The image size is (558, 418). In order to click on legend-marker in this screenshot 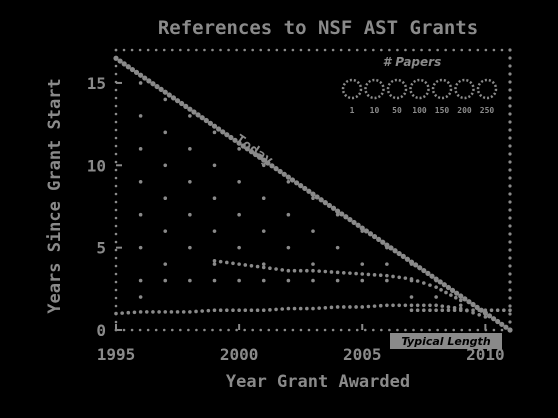, I will do `click(397, 89)`.